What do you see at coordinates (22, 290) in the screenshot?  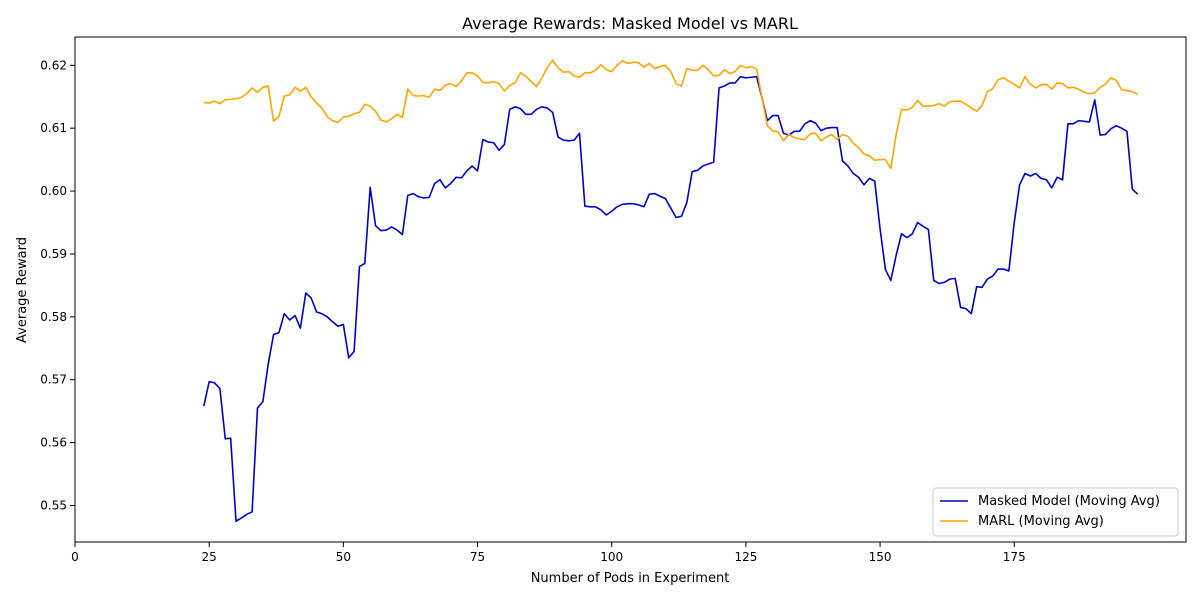 I see `y-axis-label: Average Reward` at bounding box center [22, 290].